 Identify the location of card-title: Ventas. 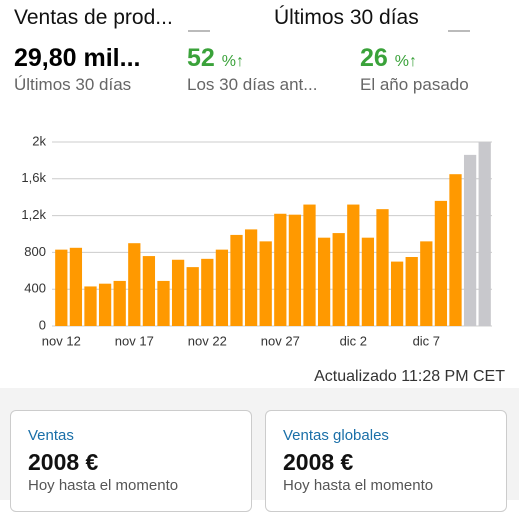
(51, 435).